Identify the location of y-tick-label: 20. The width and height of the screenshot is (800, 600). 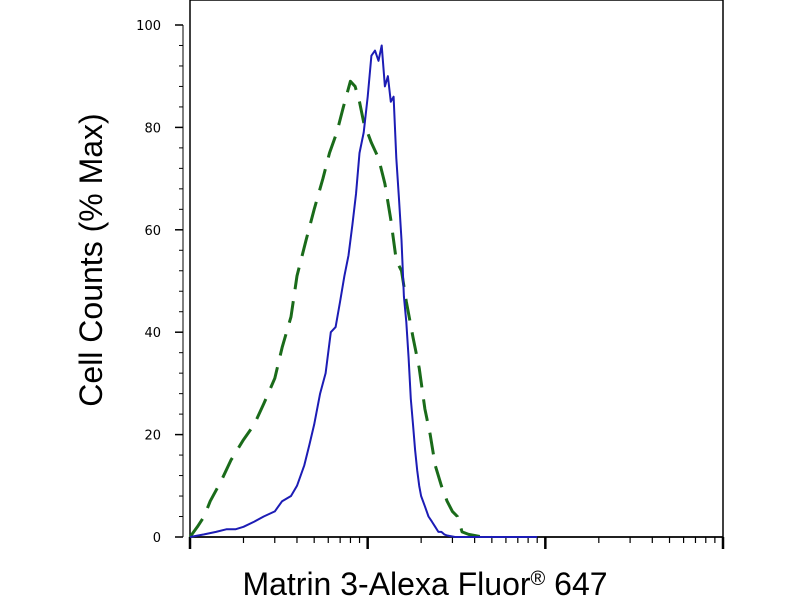
(152, 436).